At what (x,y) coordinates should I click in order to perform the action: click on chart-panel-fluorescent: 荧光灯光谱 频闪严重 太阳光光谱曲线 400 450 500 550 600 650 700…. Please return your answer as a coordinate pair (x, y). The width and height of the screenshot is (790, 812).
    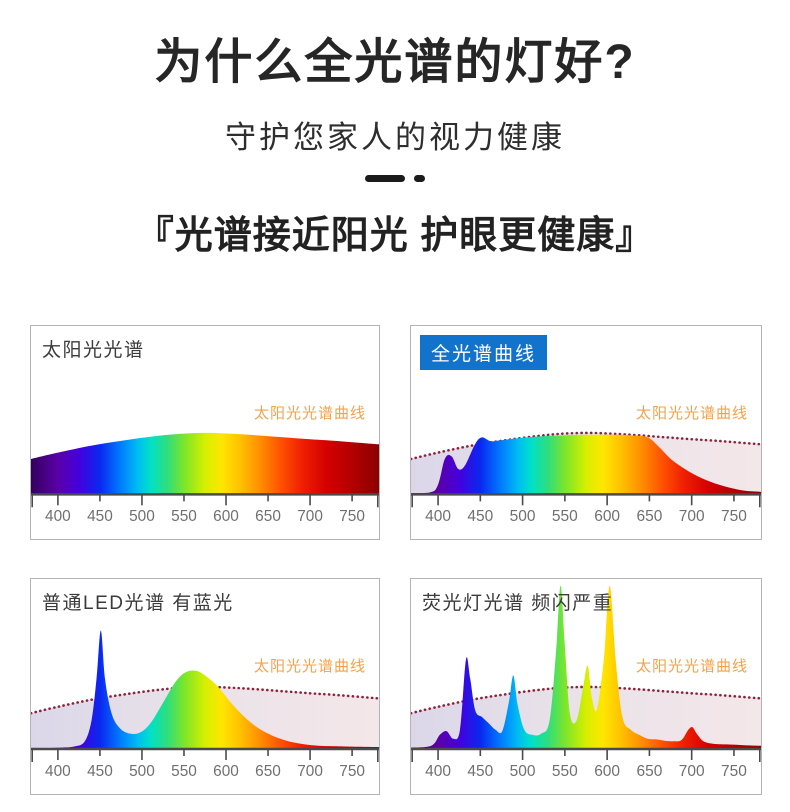
    Looking at the image, I should click on (586, 686).